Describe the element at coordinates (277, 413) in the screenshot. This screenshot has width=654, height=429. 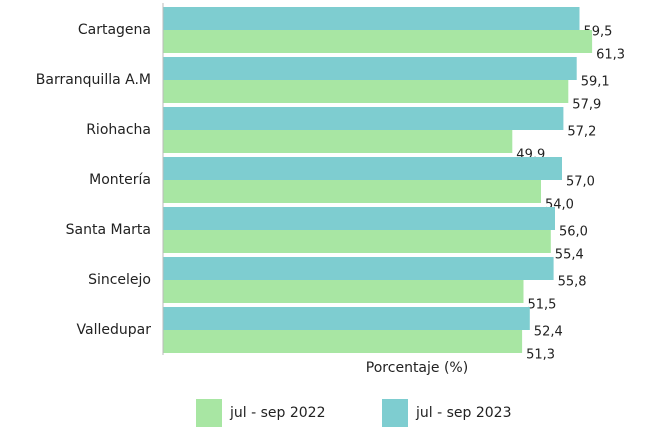
I see `legend-label: jul - sep 2022` at that location.